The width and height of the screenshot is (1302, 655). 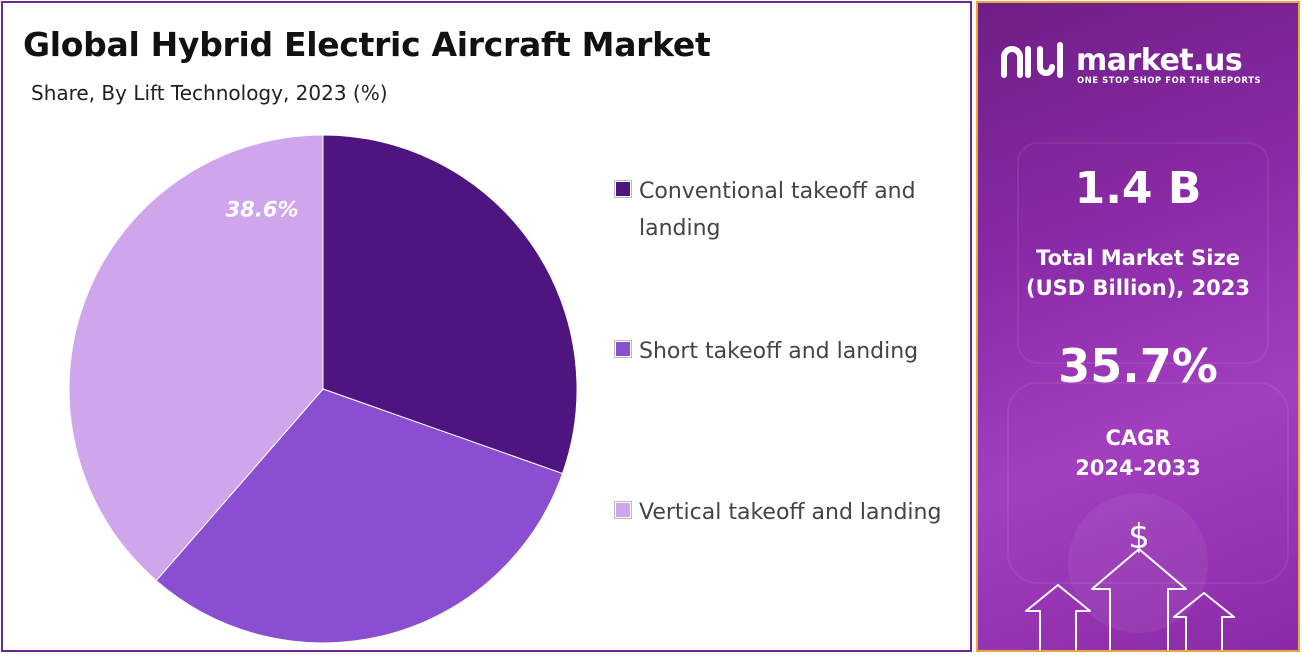 What do you see at coordinates (1138, 366) in the screenshot?
I see `cagr-value: 35.7%` at bounding box center [1138, 366].